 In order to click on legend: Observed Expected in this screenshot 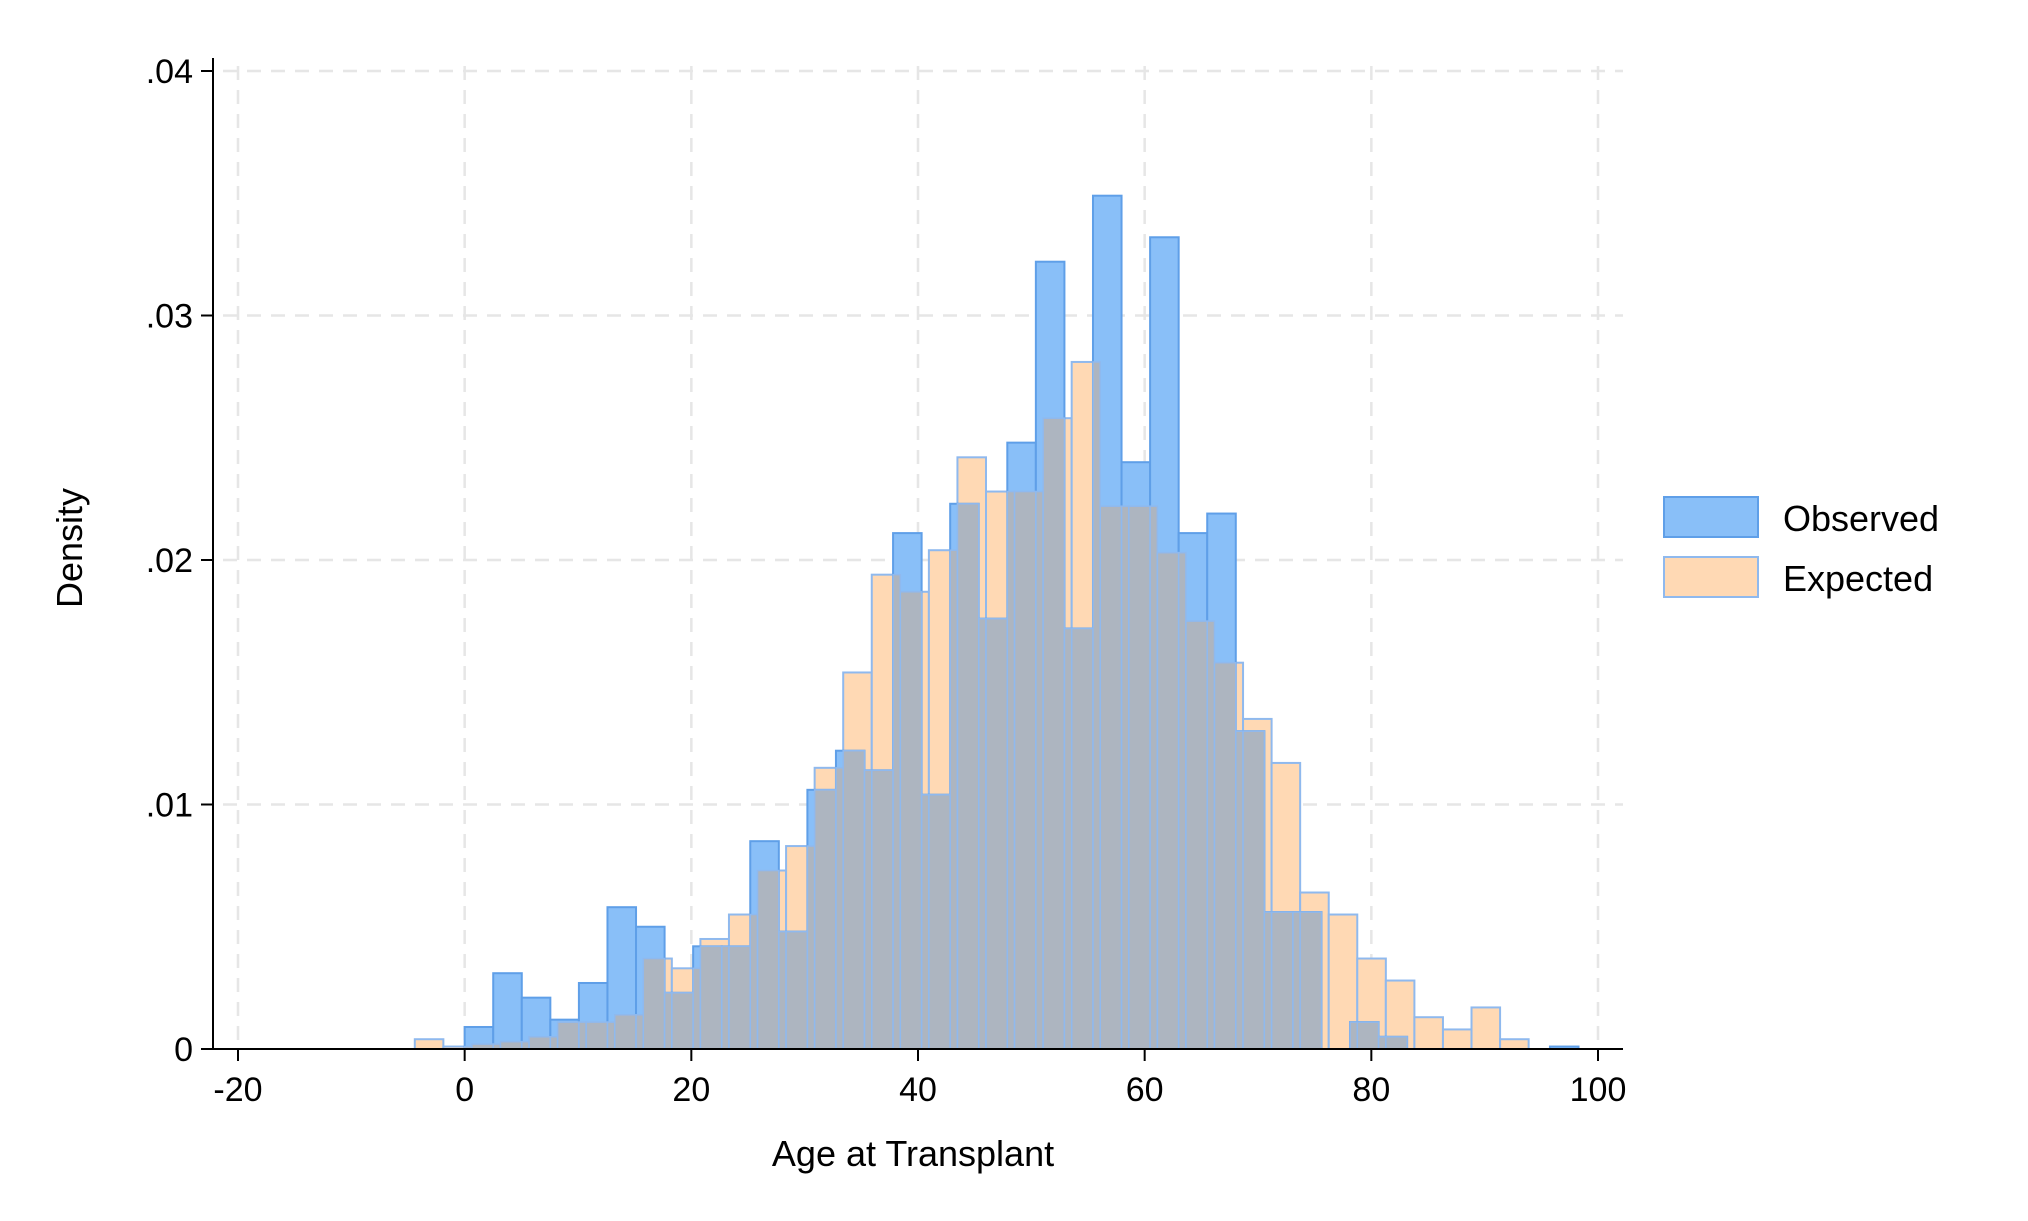, I will do `click(1801, 547)`.